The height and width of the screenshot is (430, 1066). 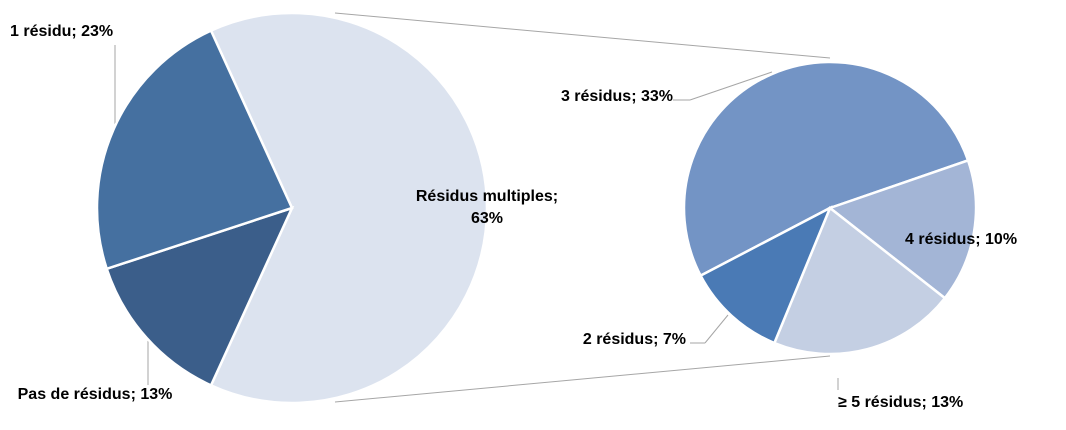 I want to click on data-label: 3 résidus; 33%, so click(x=616, y=96).